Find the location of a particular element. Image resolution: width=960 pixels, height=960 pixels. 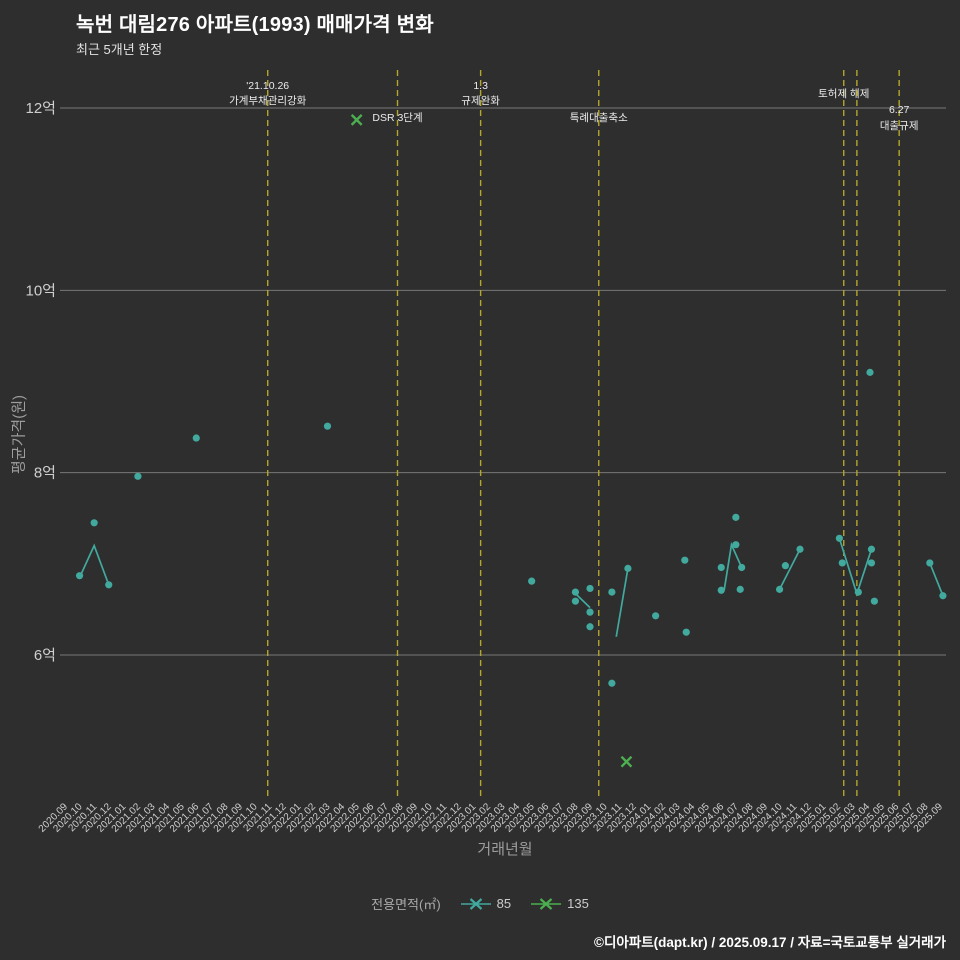

event-label: DSR 3단계 is located at coordinates (397, 118).